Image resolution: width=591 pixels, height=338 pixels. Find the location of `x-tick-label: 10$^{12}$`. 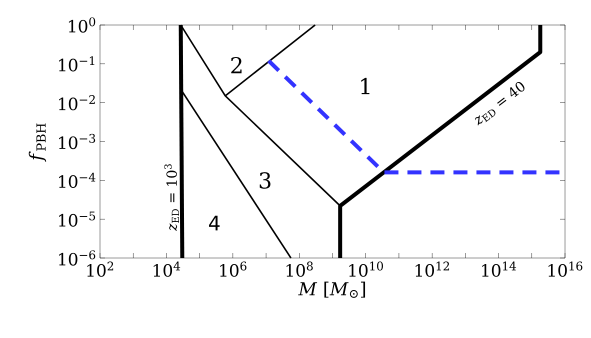

x-tick-label: 10$^{12}$ is located at coordinates (433, 269).